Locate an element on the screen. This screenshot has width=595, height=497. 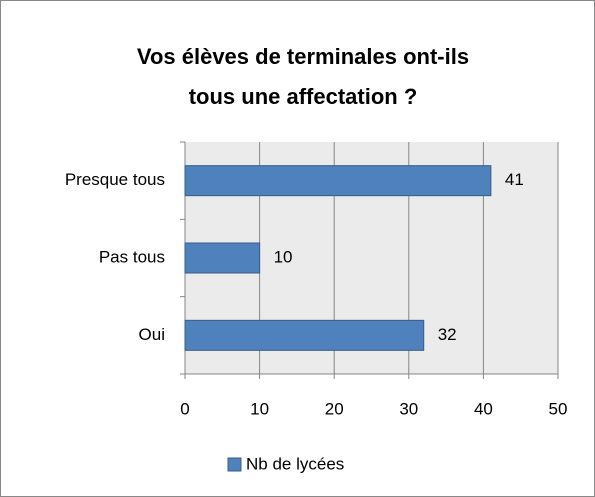
y-tick-label: Pas tous is located at coordinates (132, 256).